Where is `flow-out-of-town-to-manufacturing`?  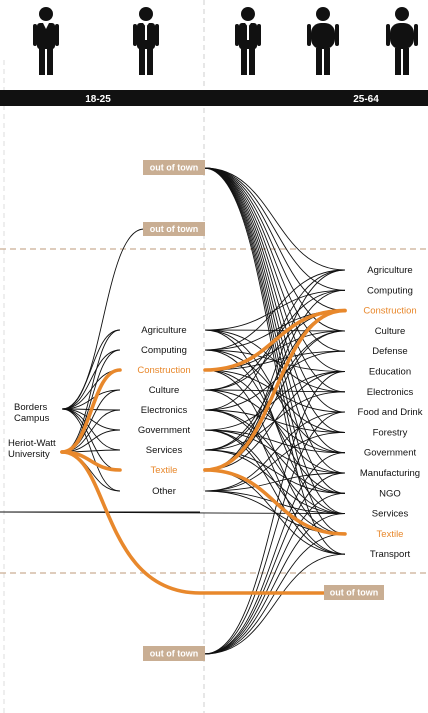 flow-out-of-town-to-manufacturing is located at coordinates (274, 320).